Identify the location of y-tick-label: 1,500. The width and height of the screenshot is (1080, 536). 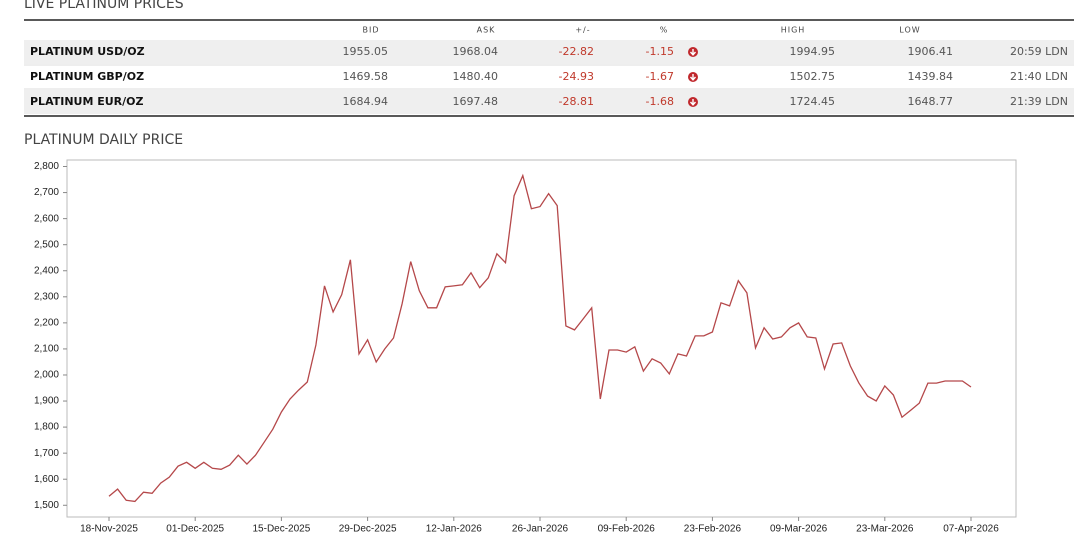
(46, 505).